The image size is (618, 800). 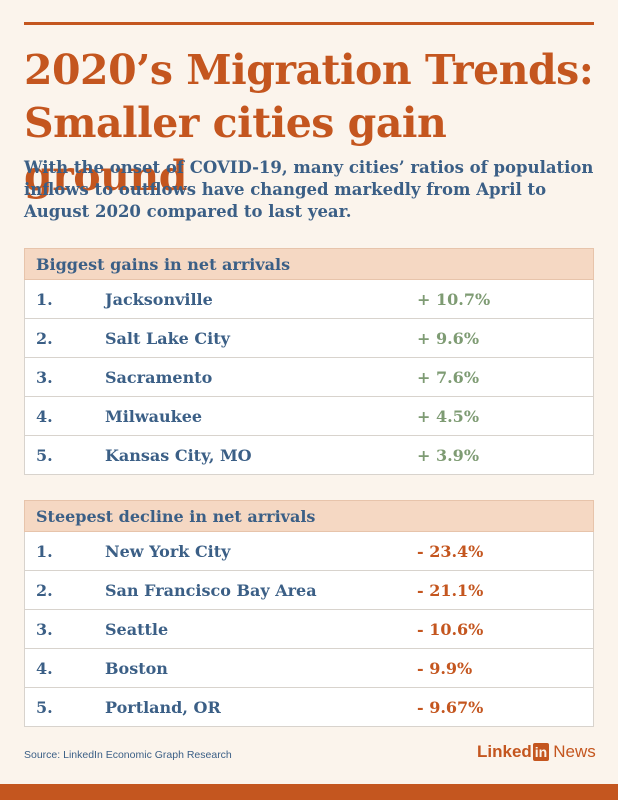 I want to click on gains-table-row: 5. Kansas City, MO + 3.9%, so click(x=309, y=455).